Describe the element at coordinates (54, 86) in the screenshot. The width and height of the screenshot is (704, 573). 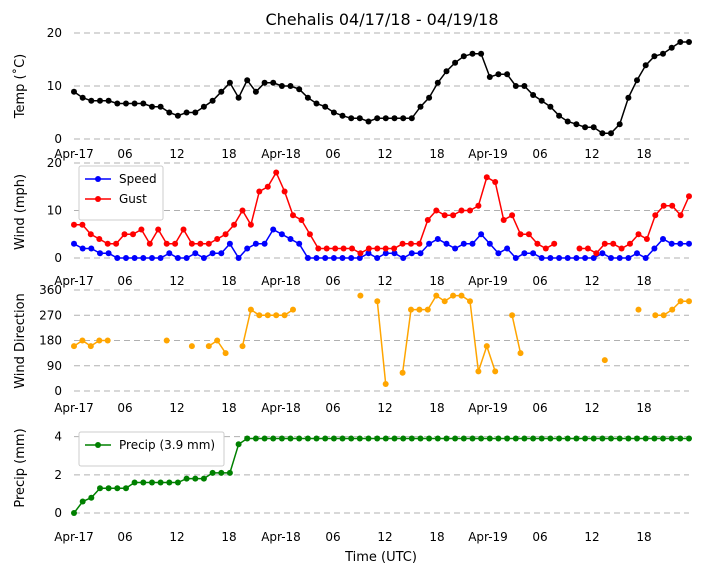
I see `y-tick-label: 10` at that location.